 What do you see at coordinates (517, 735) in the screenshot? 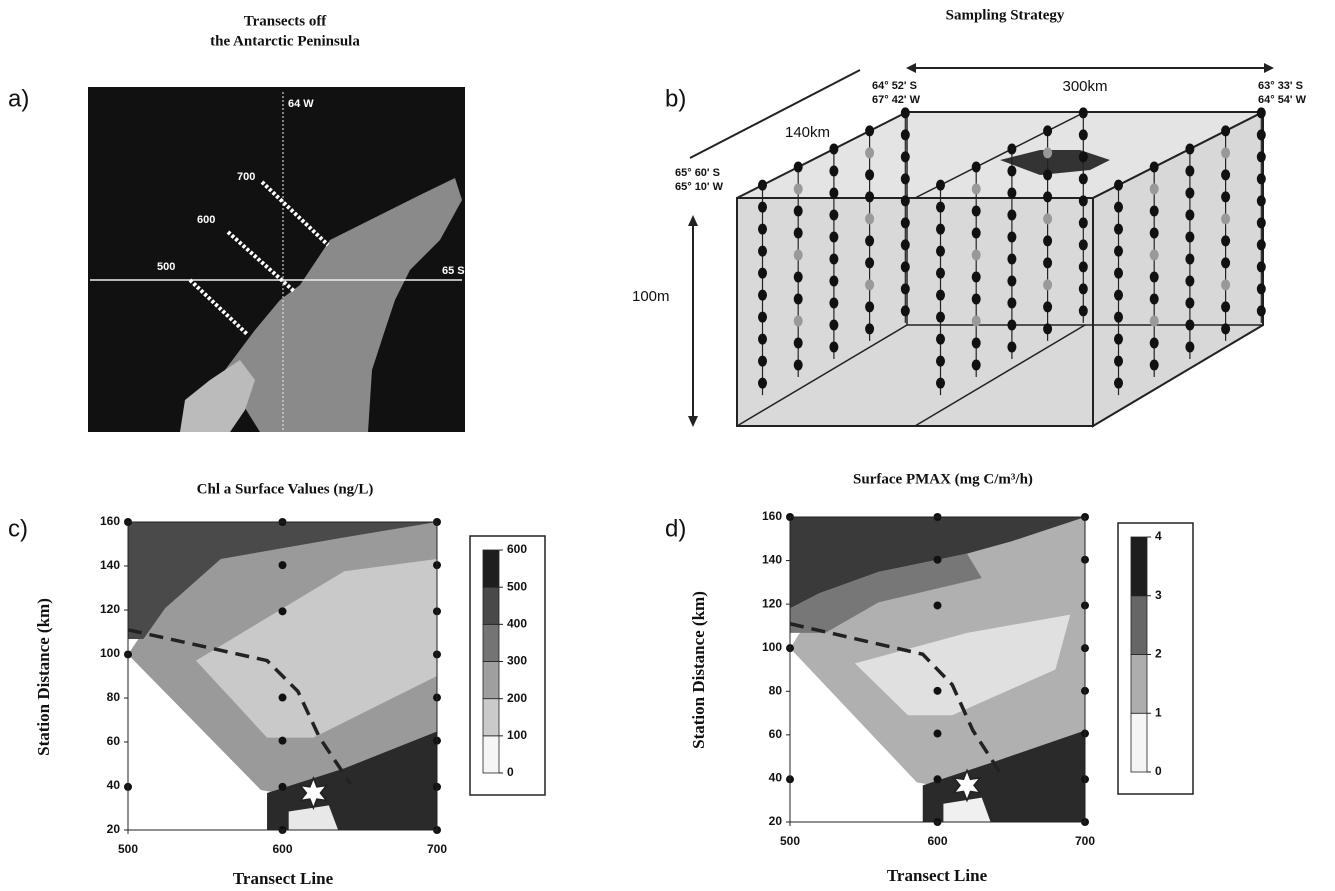
I see `colorbar-tick-label: 100` at bounding box center [517, 735].